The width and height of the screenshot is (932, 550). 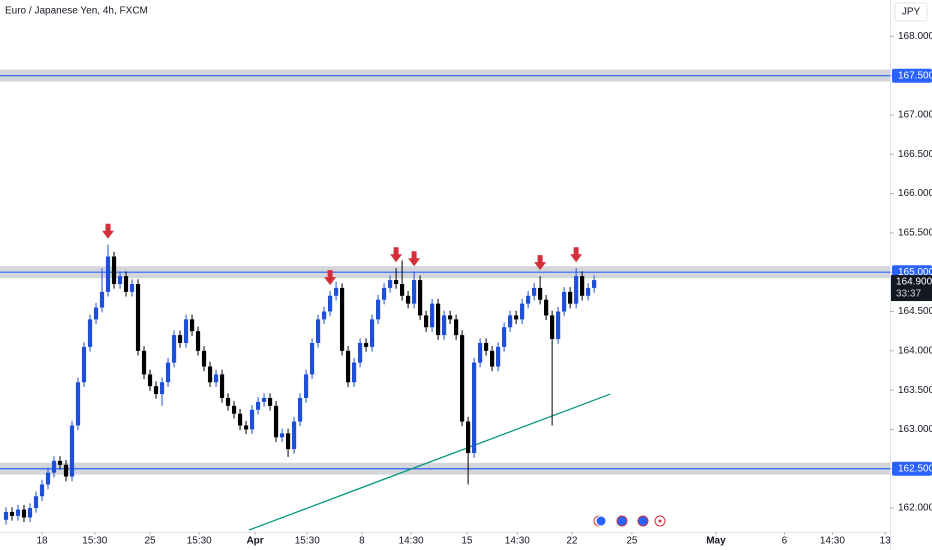 What do you see at coordinates (914, 282) in the screenshot?
I see `last-price-label: 164.900` at bounding box center [914, 282].